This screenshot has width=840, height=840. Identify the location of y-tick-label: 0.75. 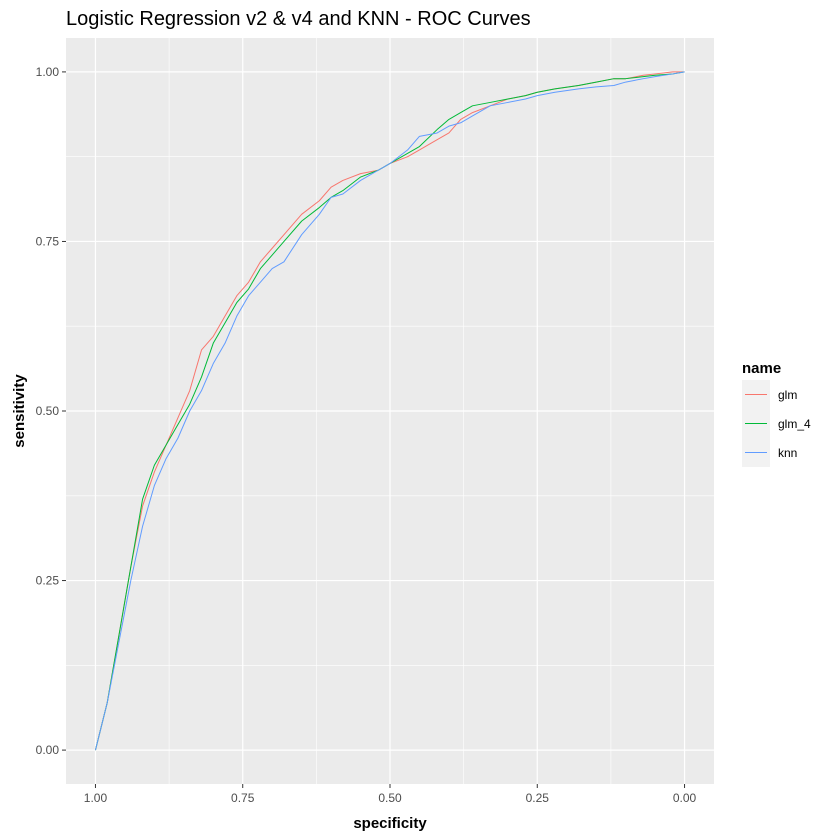
(48, 241).